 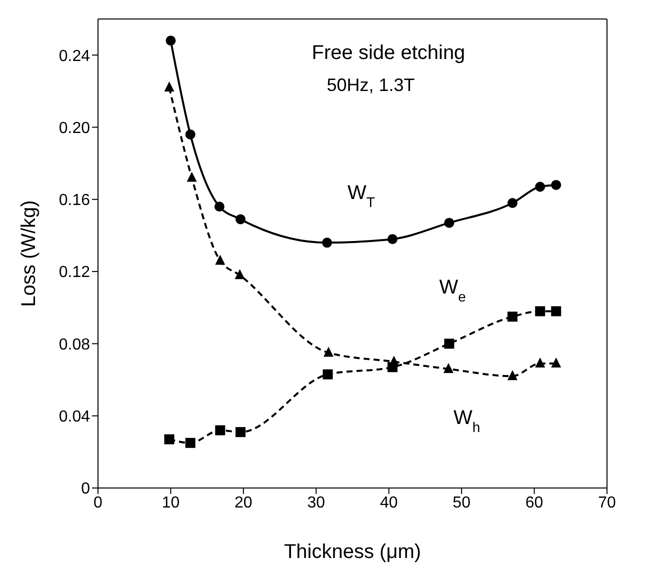 What do you see at coordinates (389, 503) in the screenshot?
I see `x-tick-label: 40` at bounding box center [389, 503].